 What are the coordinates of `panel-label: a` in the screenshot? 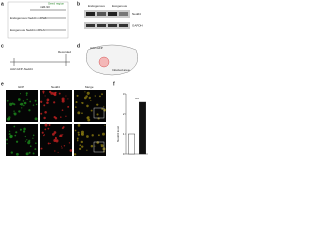 It's located at (2, 4).